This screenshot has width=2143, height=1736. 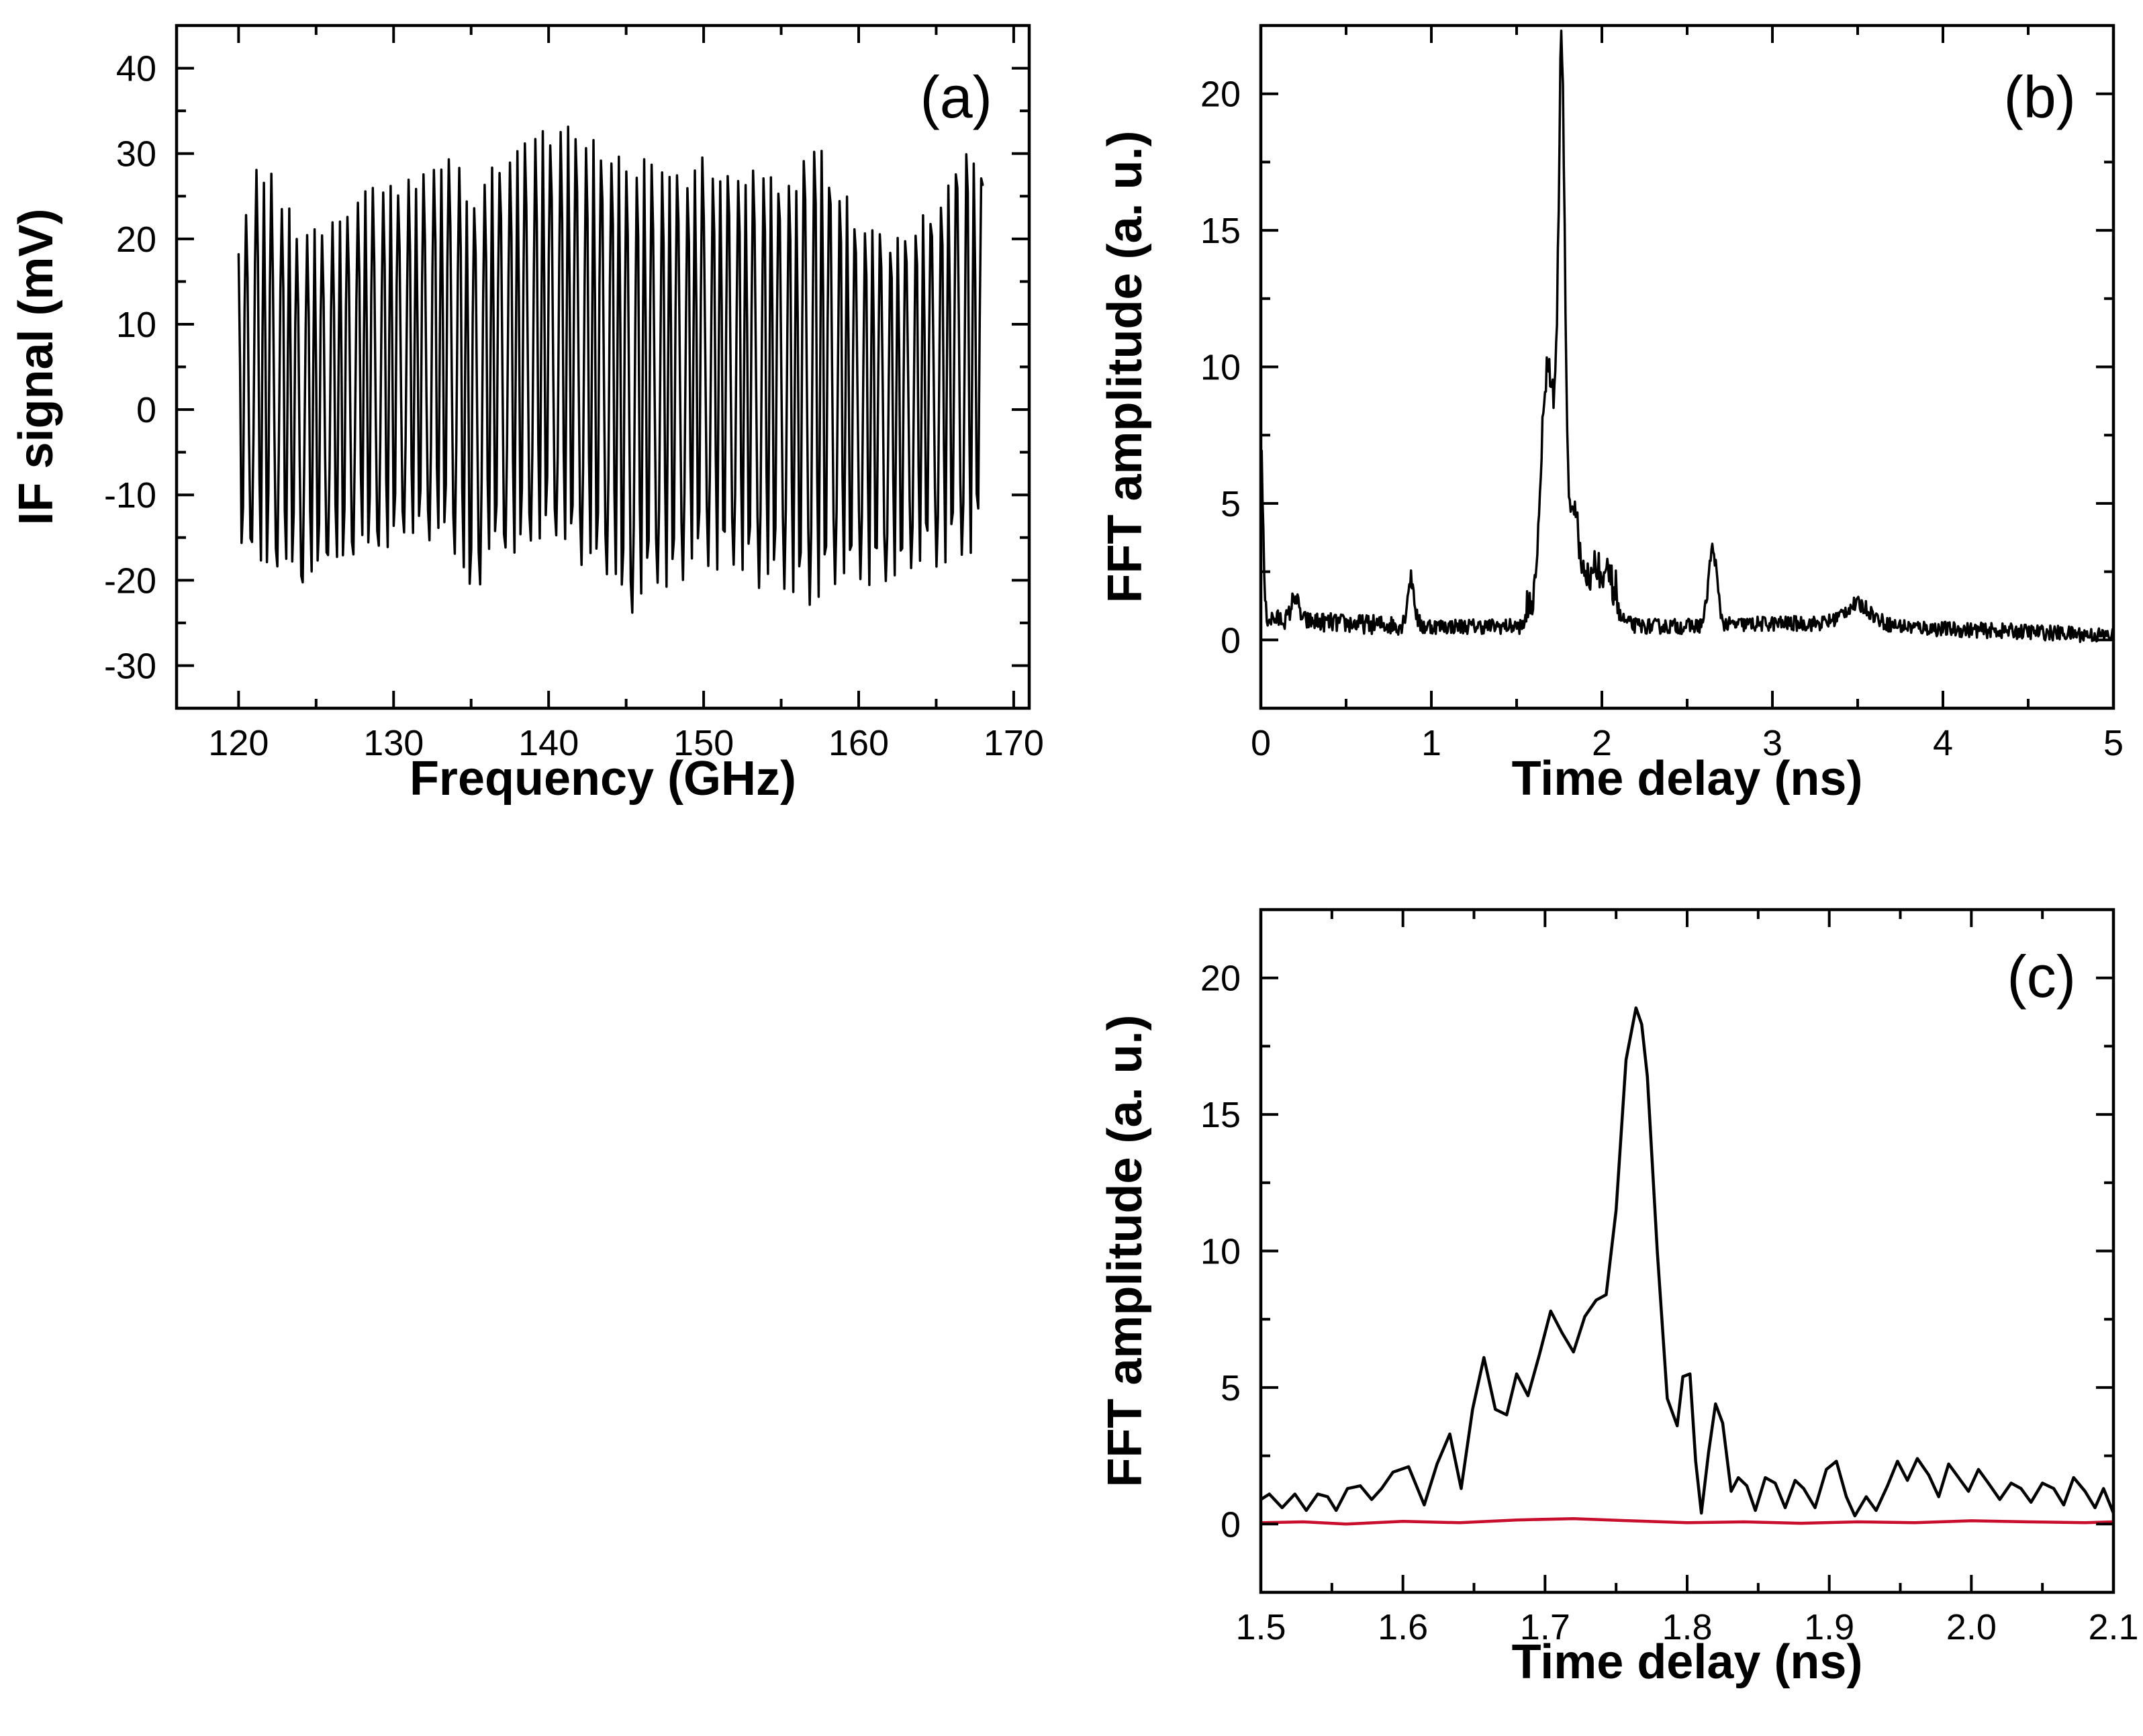 I want to click on x-tick-label: 1, so click(x=1431, y=743).